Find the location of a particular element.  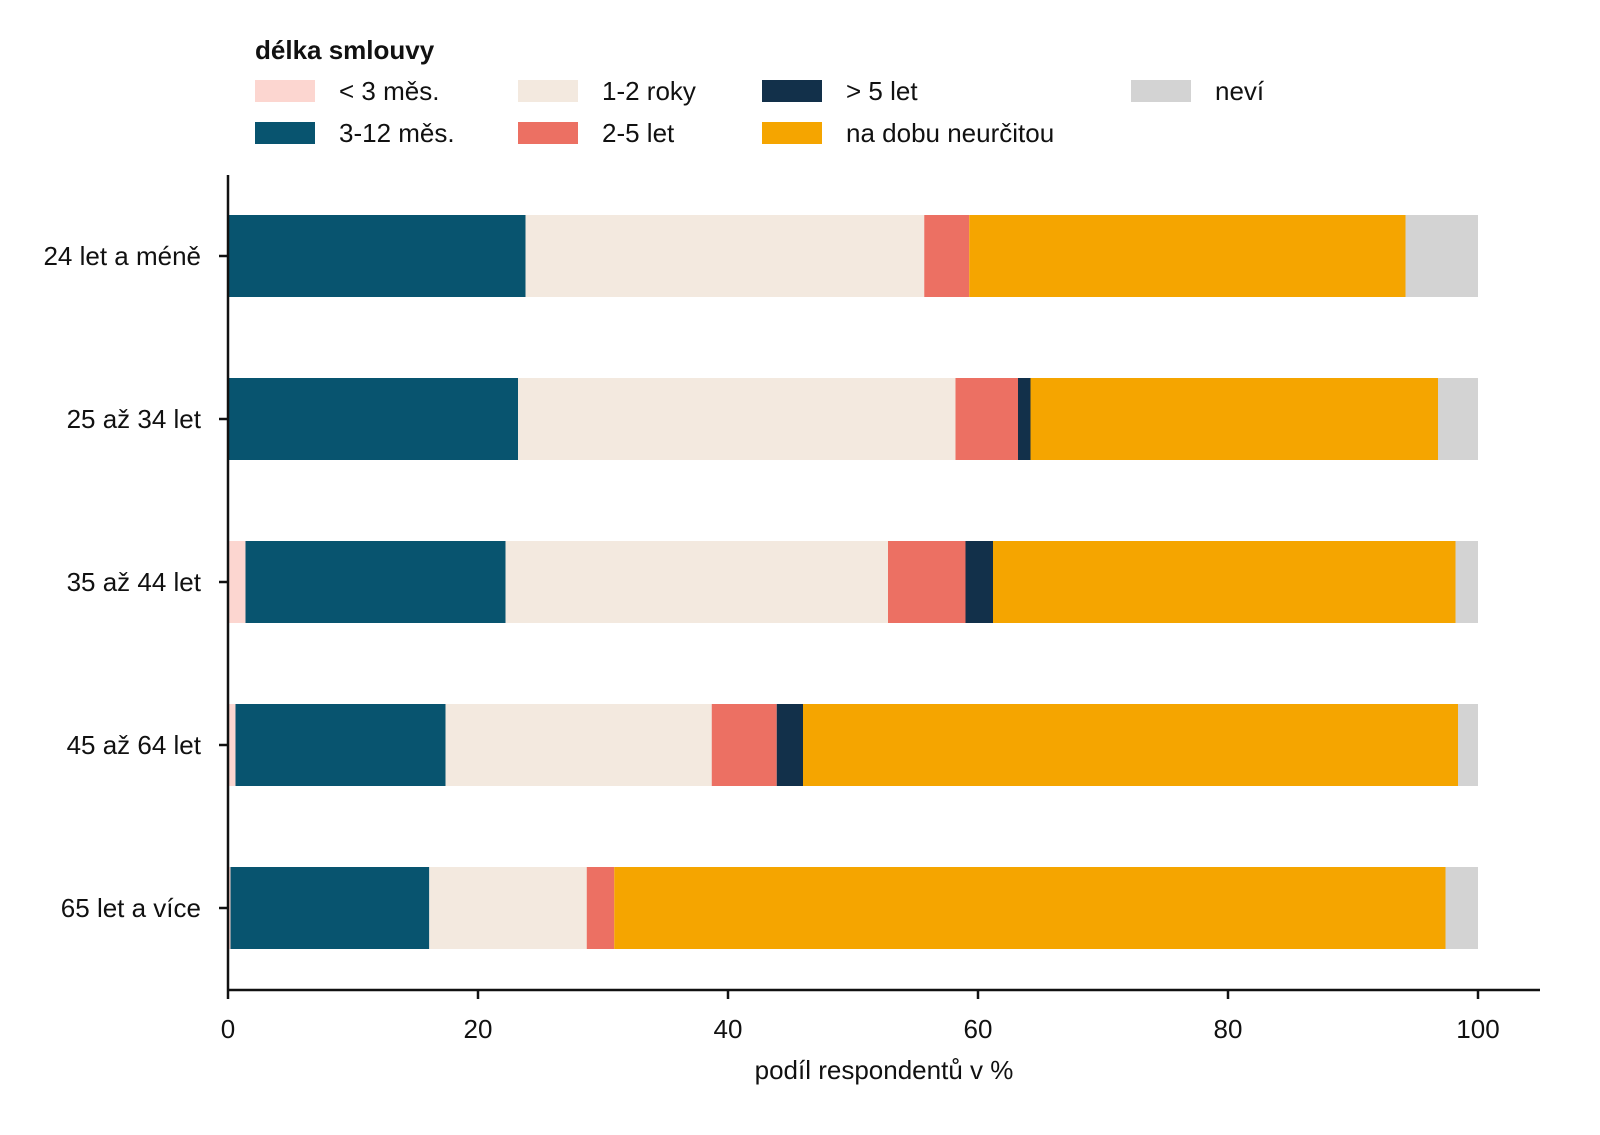

legend-label: 2-5 let is located at coordinates (638, 133).